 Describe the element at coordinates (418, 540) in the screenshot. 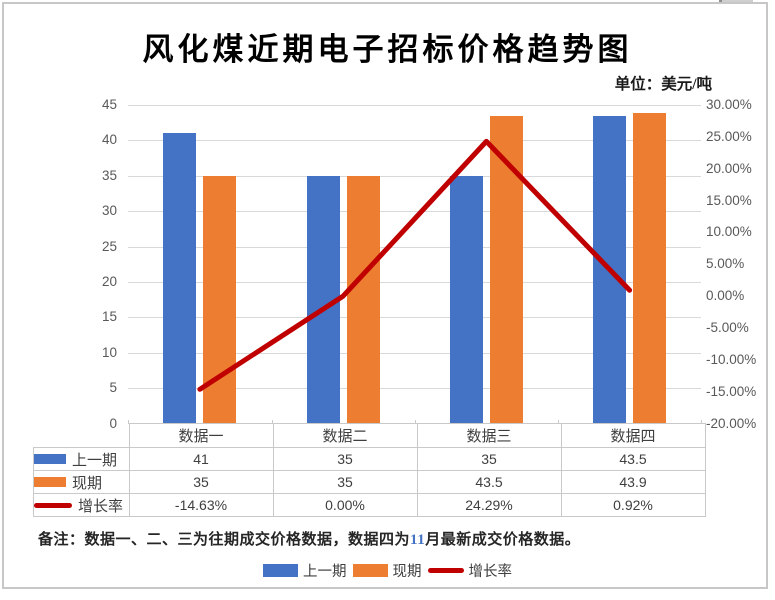

I see `footnote-highlight: 11` at that location.